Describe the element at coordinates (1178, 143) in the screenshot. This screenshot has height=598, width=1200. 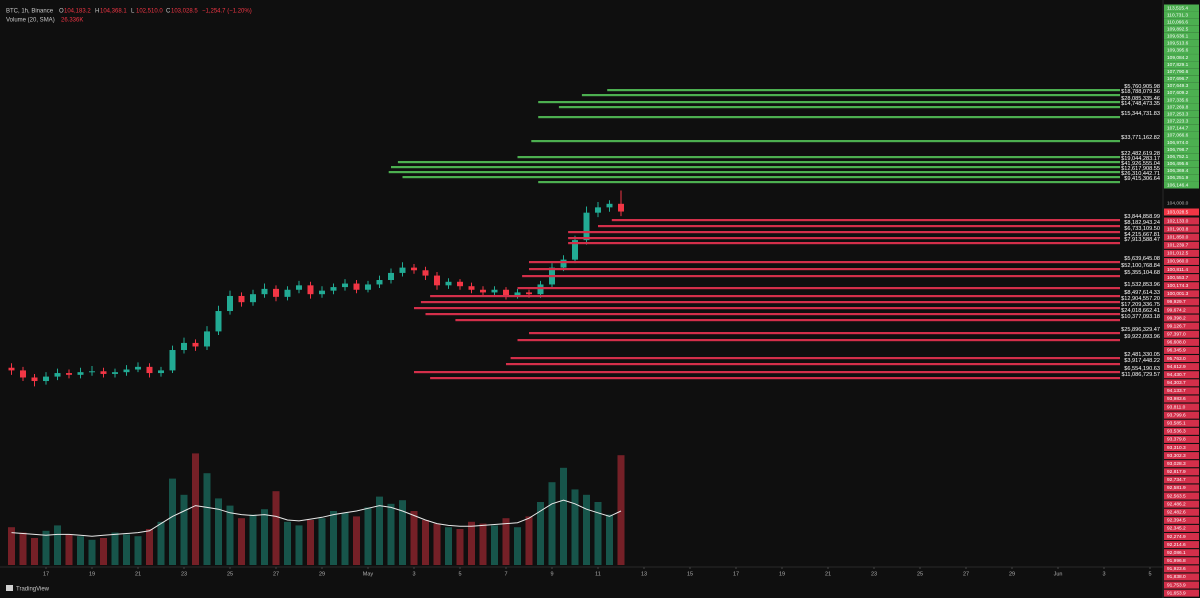
I see `green-price-label: 106,974.0` at that location.